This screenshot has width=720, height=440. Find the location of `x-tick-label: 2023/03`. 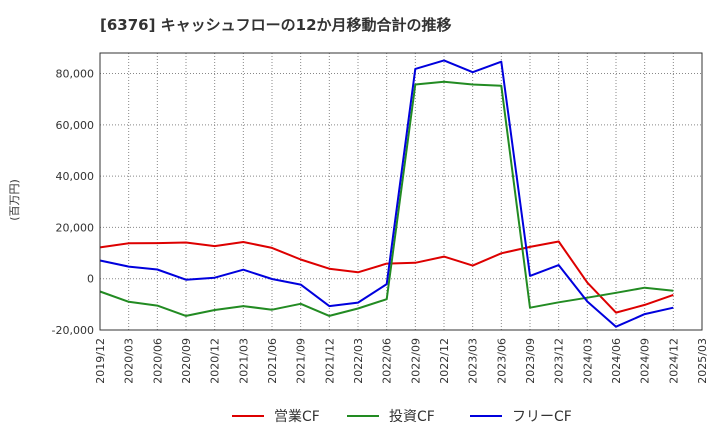

x-tick-label: 2023/03 is located at coordinates (473, 361).